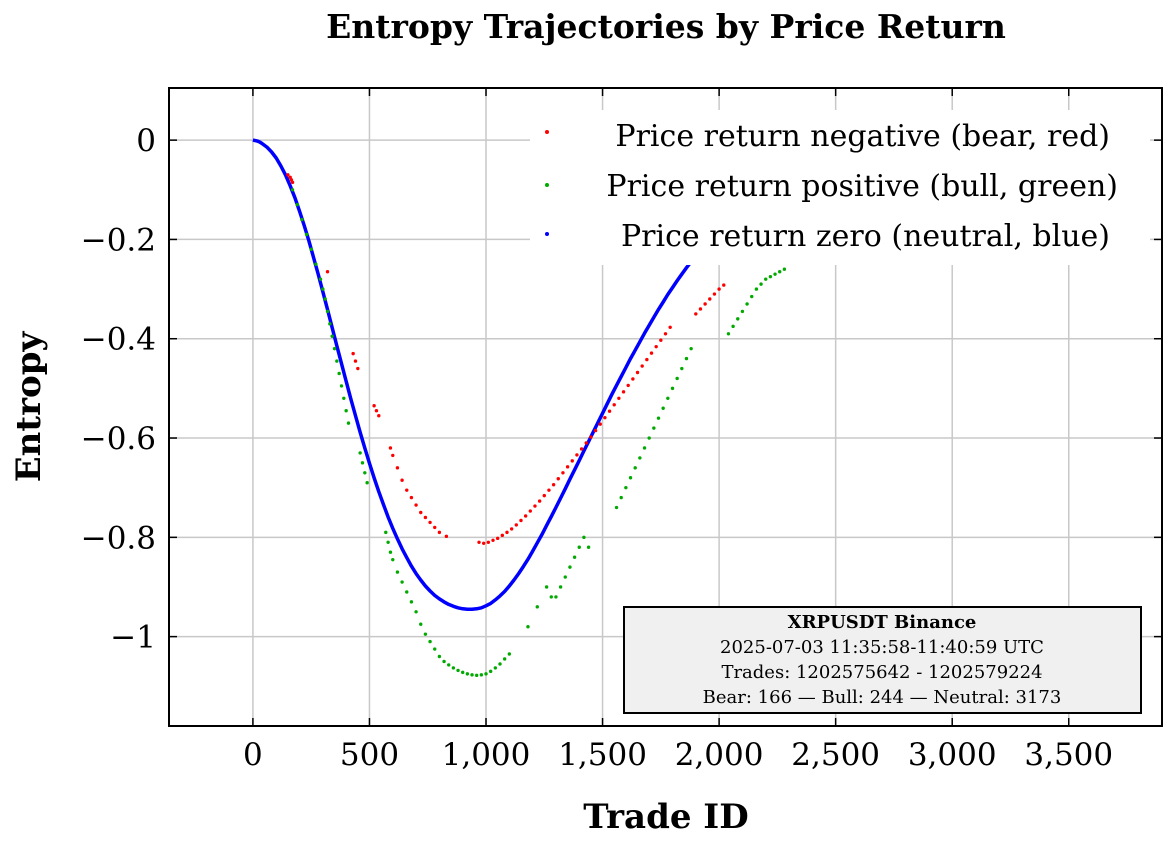 Image resolution: width=1164 pixels, height=841 pixels. What do you see at coordinates (118, 439) in the screenshot?
I see `y-tick-label: −0.6` at bounding box center [118, 439].